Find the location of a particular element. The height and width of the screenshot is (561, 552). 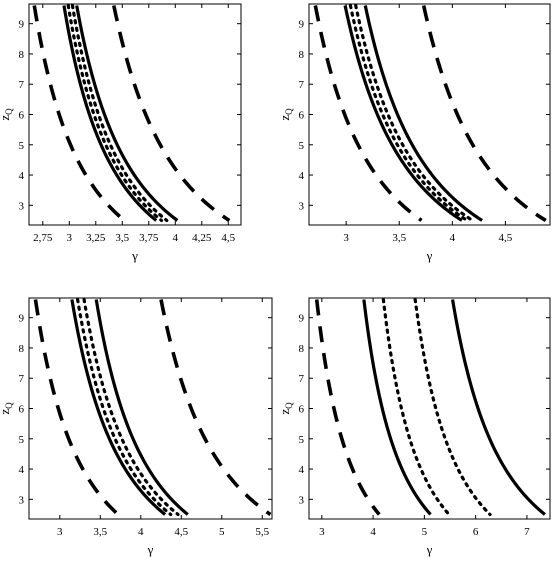

x-tick-label: 3,25 is located at coordinates (96, 238).